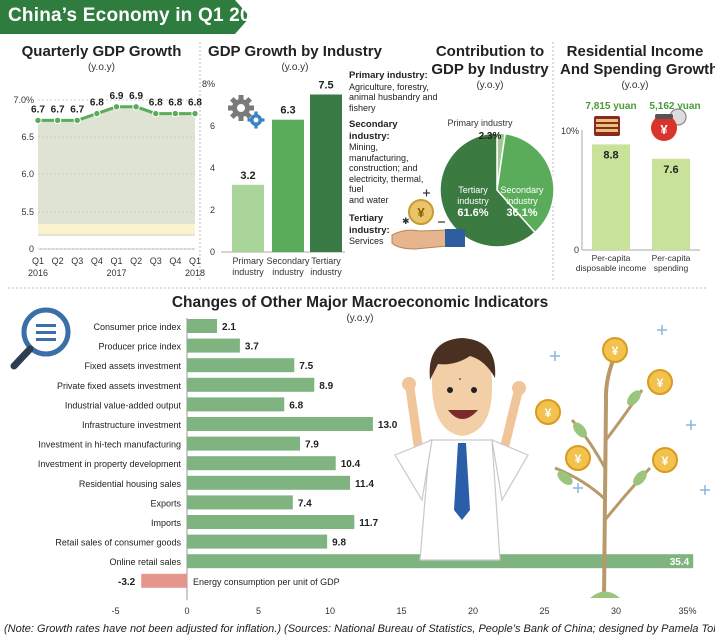 The width and height of the screenshot is (715, 644). I want to click on gdp-industry-subtitle: (y.o.y), so click(295, 67).